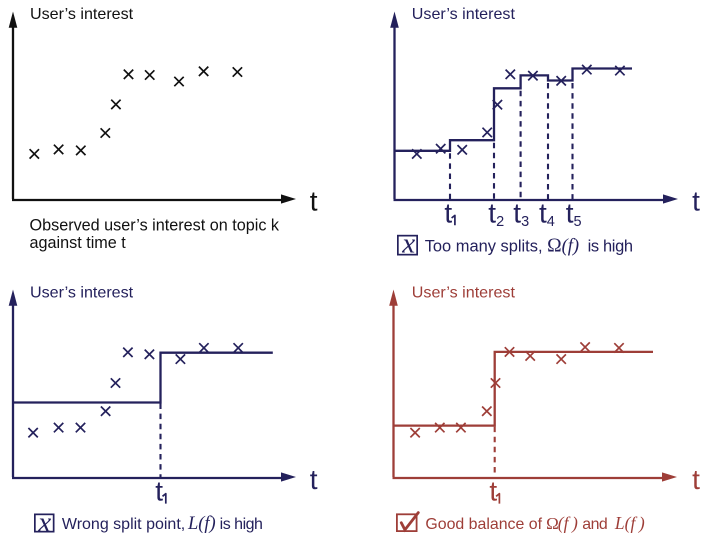 The height and width of the screenshot is (534, 703). What do you see at coordinates (529, 245) in the screenshot?
I see `svg-text: Too many splits, Ω(f) is high` at bounding box center [529, 245].